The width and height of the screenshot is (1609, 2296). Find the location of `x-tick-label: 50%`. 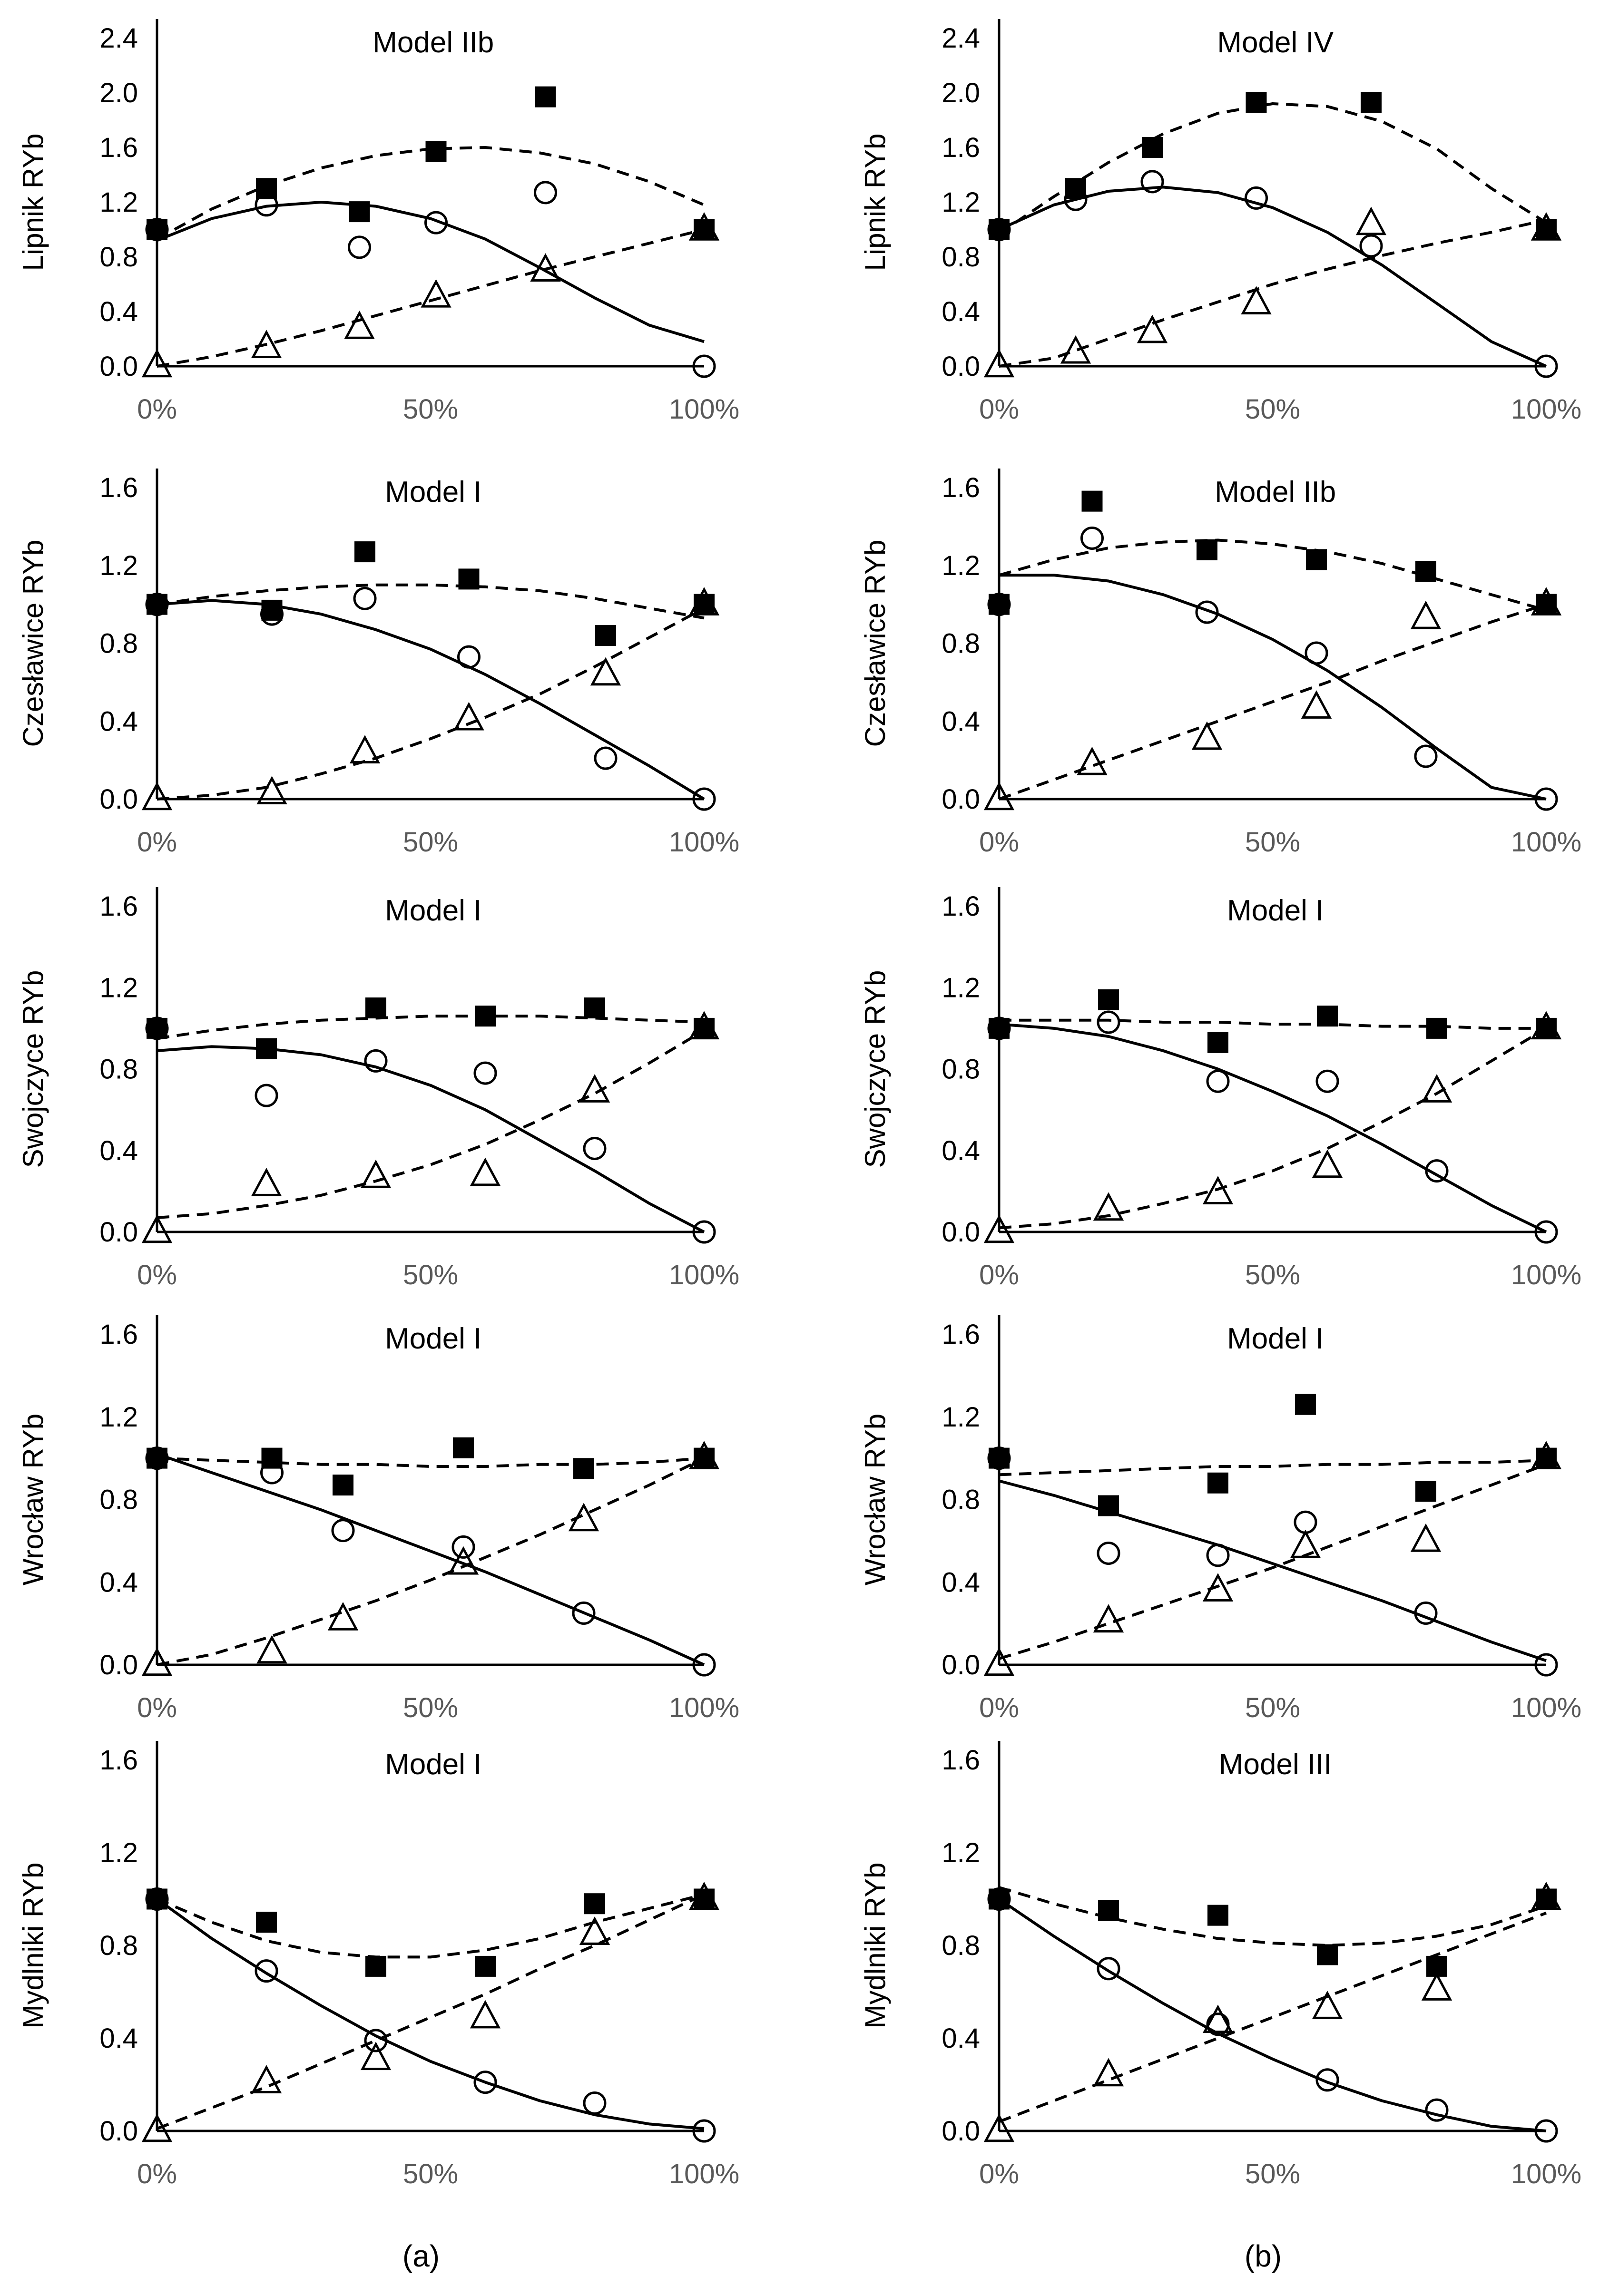

x-tick-label: 50% is located at coordinates (1273, 842).